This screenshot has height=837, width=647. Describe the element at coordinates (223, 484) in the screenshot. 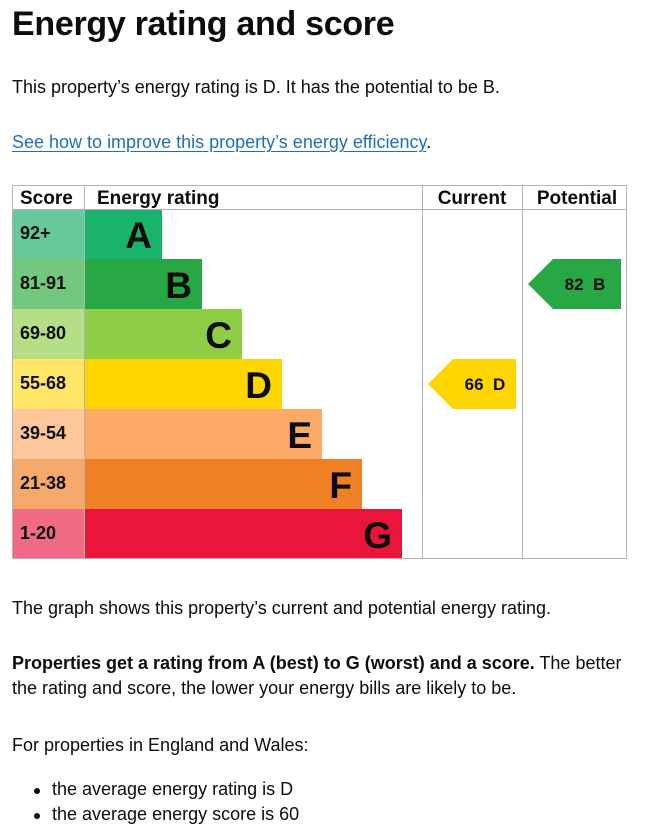

I see `band-bar-f` at that location.